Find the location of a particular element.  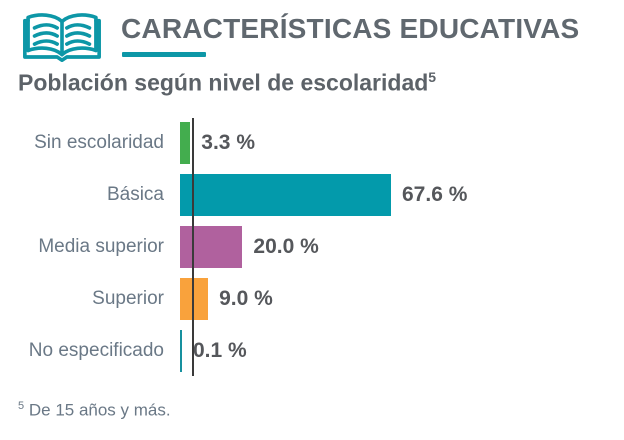

chart-title-superscript: 5 is located at coordinates (432, 77).